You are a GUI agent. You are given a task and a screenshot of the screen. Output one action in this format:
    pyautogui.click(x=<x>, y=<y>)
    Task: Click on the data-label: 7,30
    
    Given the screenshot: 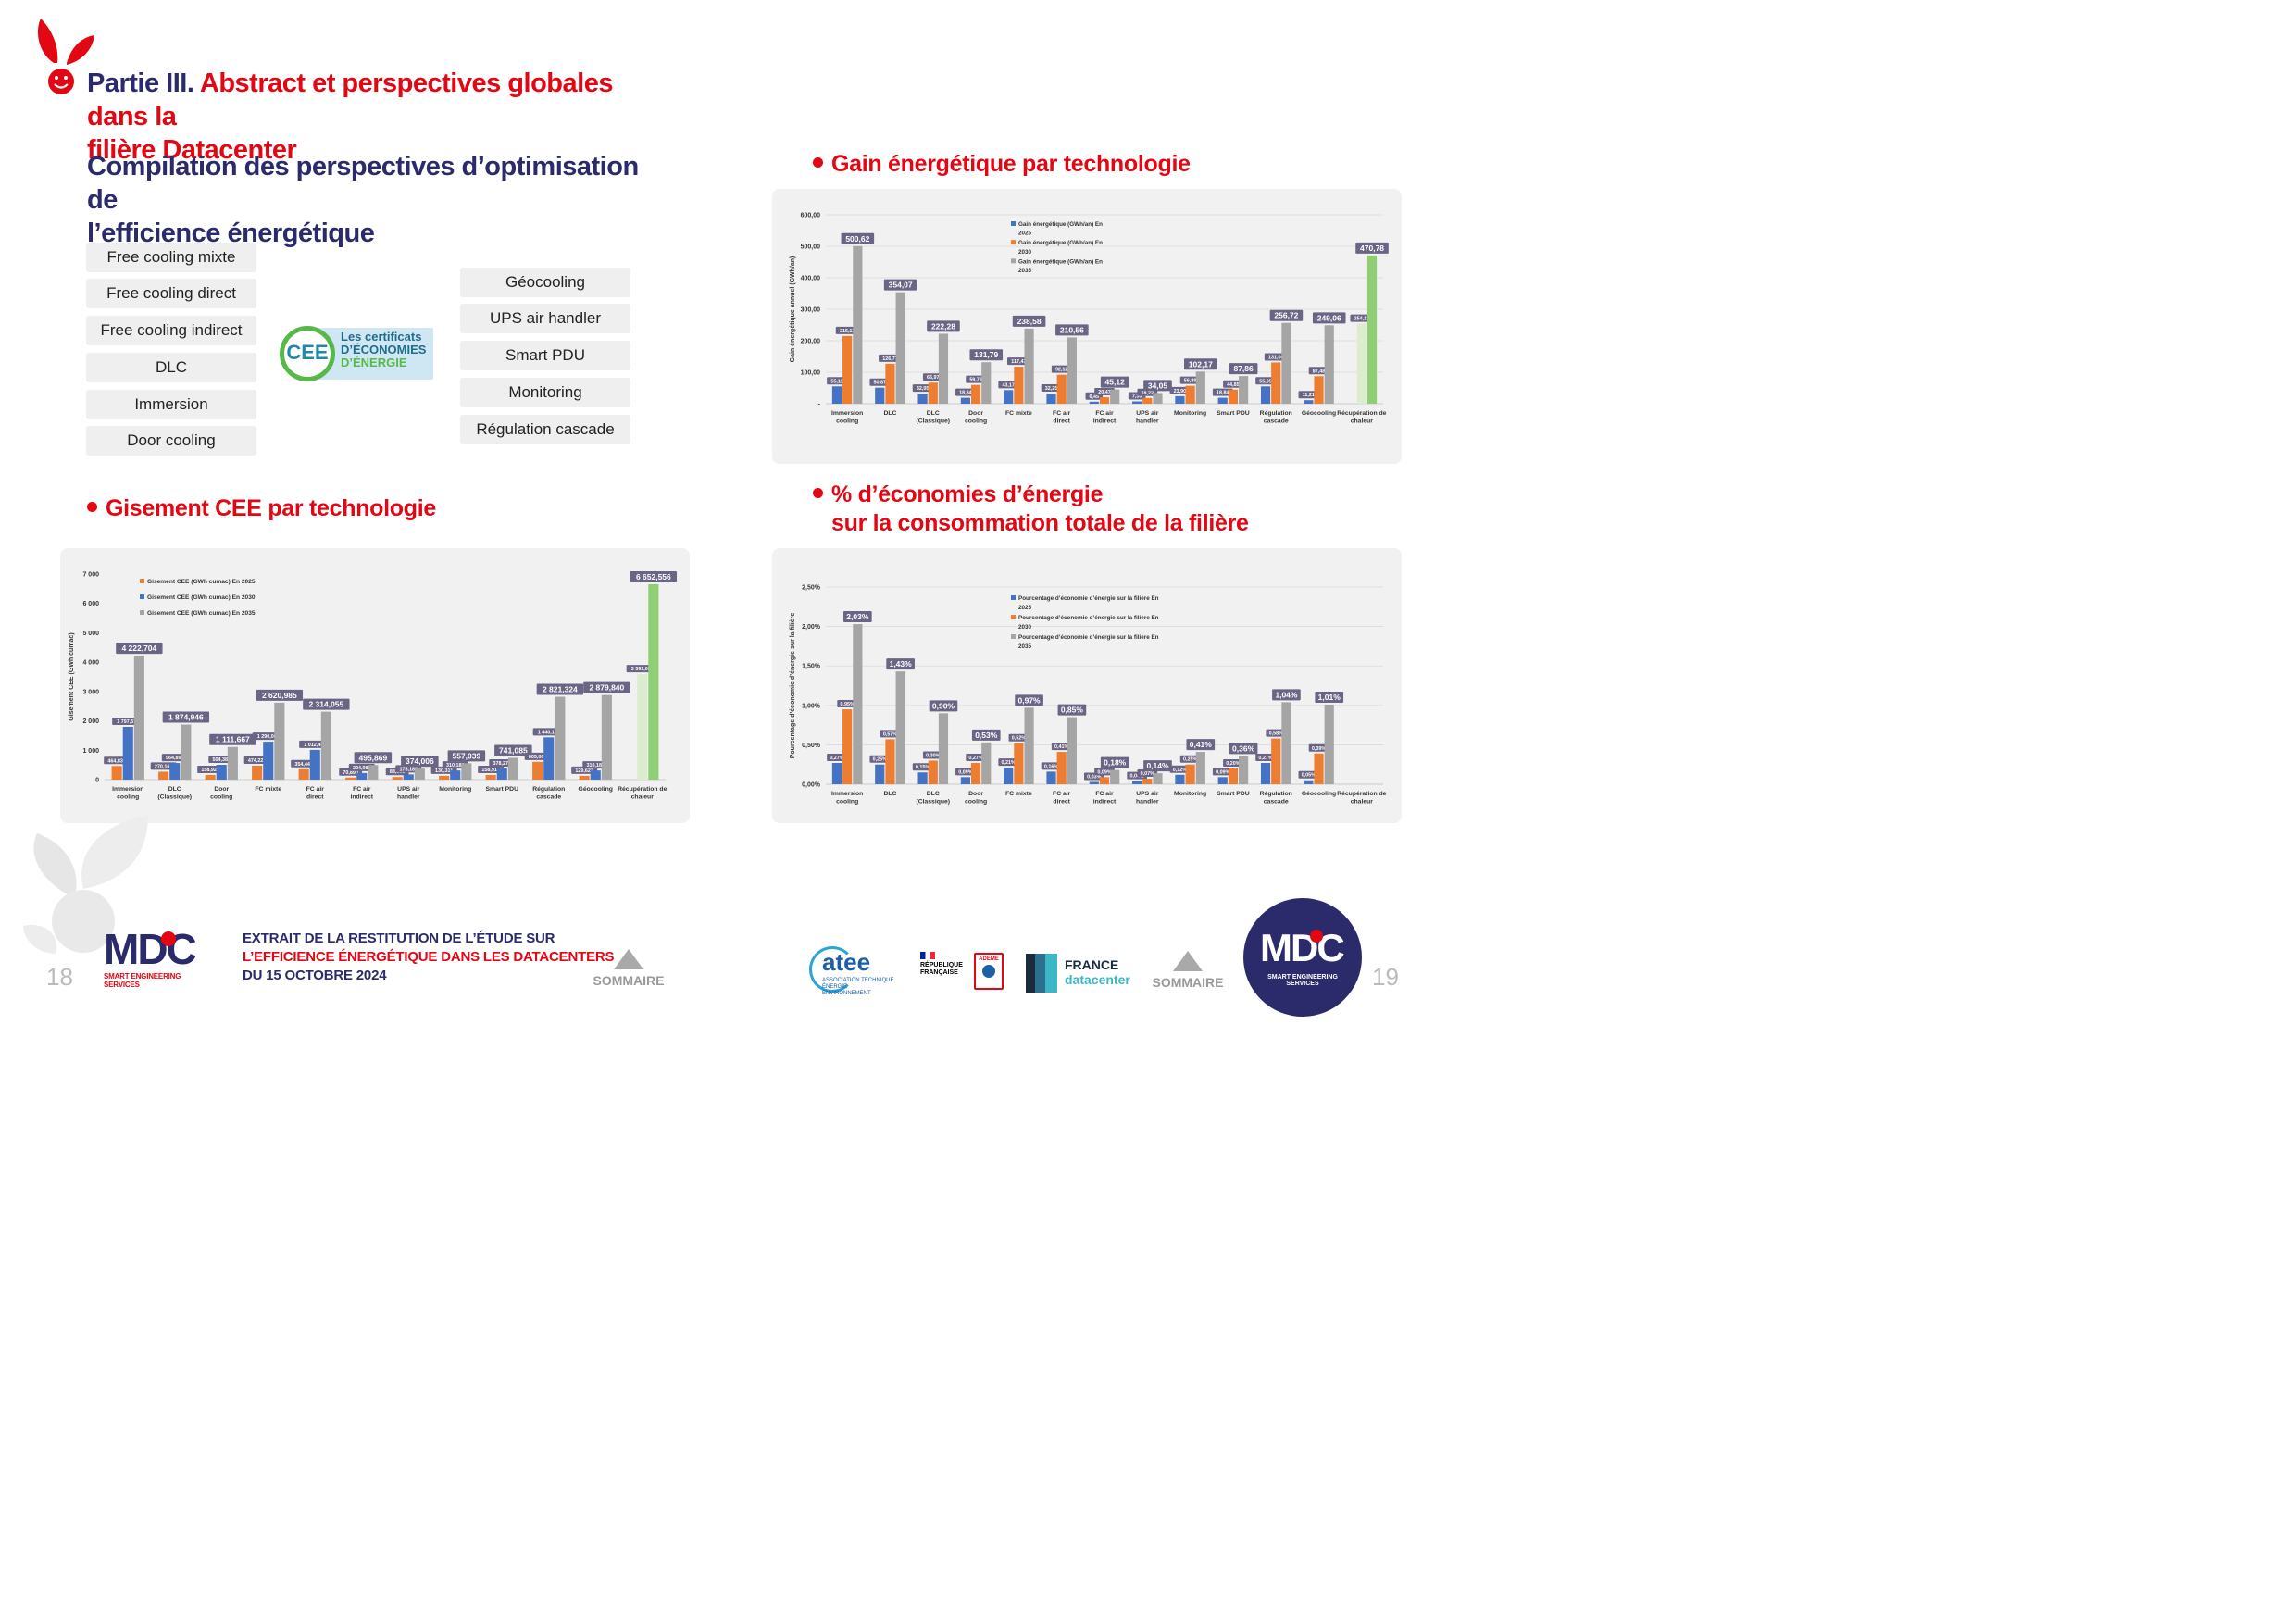 What is the action you would take?
    pyautogui.click(x=1137, y=397)
    